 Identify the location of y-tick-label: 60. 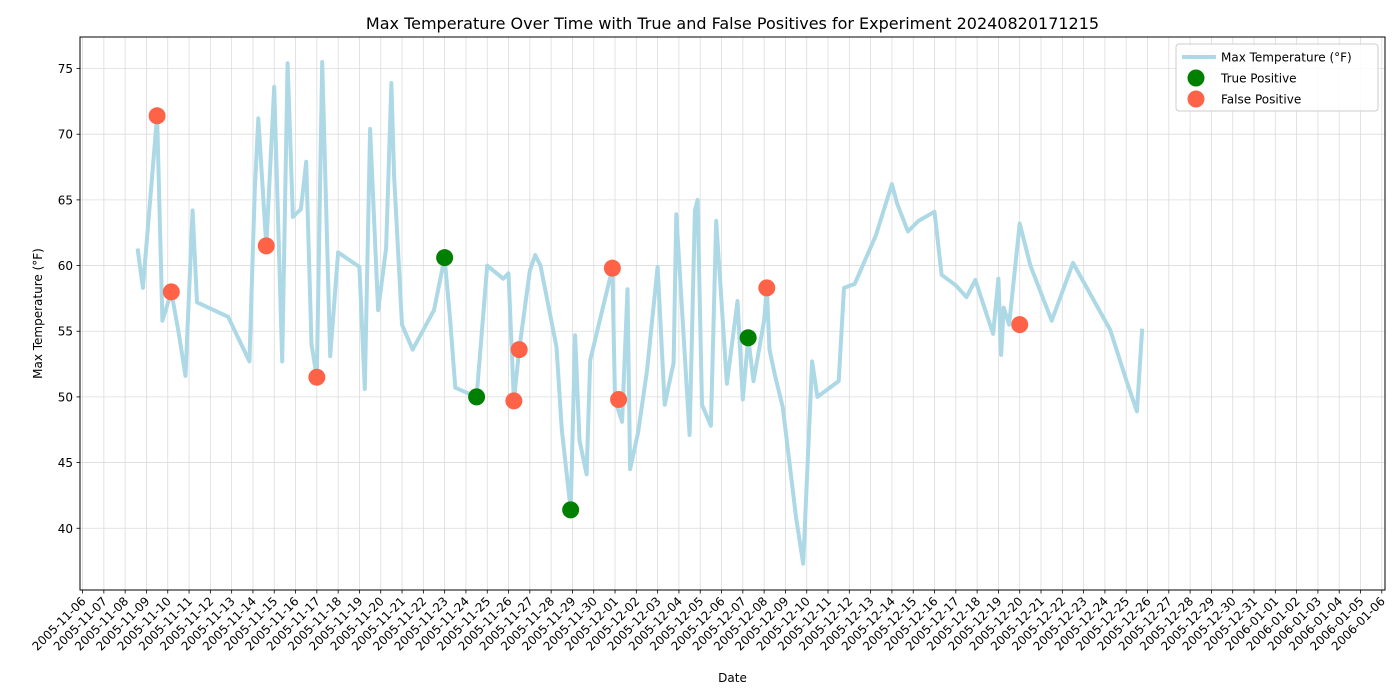
(65, 266).